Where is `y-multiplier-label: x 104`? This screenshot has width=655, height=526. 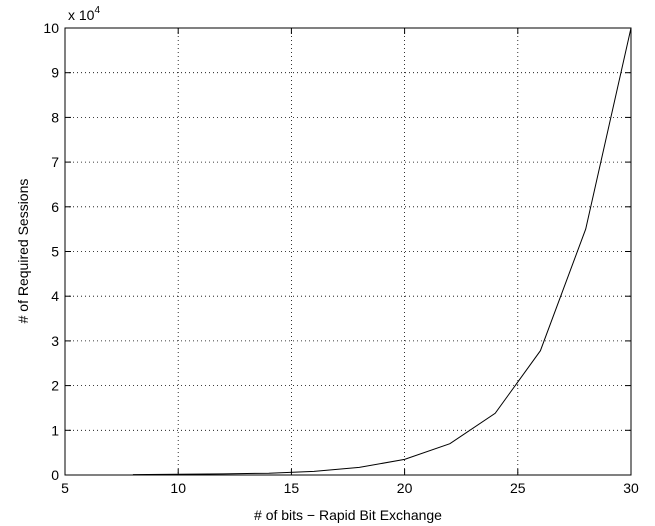 y-multiplier-label: x 104 is located at coordinates (84, 14).